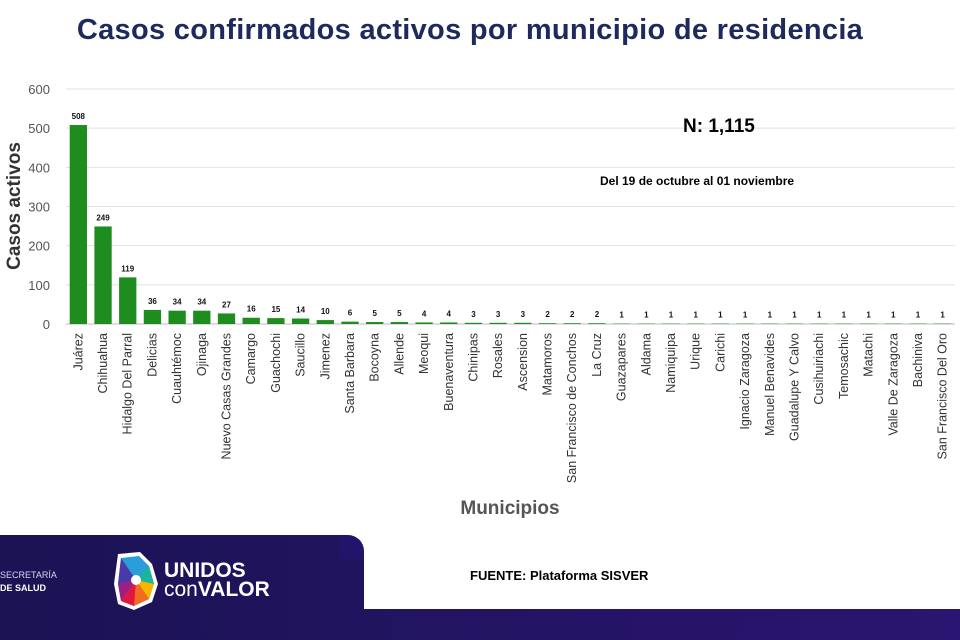 This screenshot has height=640, width=960. I want to click on data-label: 249, so click(103, 217).